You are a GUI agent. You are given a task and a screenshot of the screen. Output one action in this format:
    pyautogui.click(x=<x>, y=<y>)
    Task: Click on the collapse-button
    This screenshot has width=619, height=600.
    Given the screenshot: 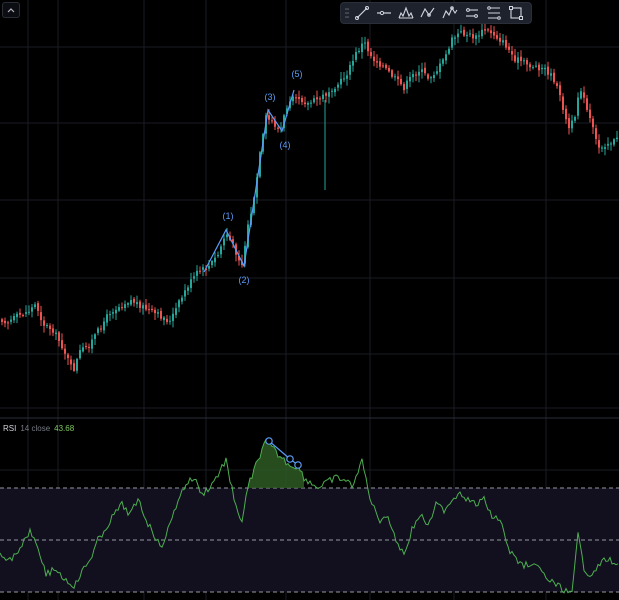 What is the action you would take?
    pyautogui.click(x=11, y=10)
    